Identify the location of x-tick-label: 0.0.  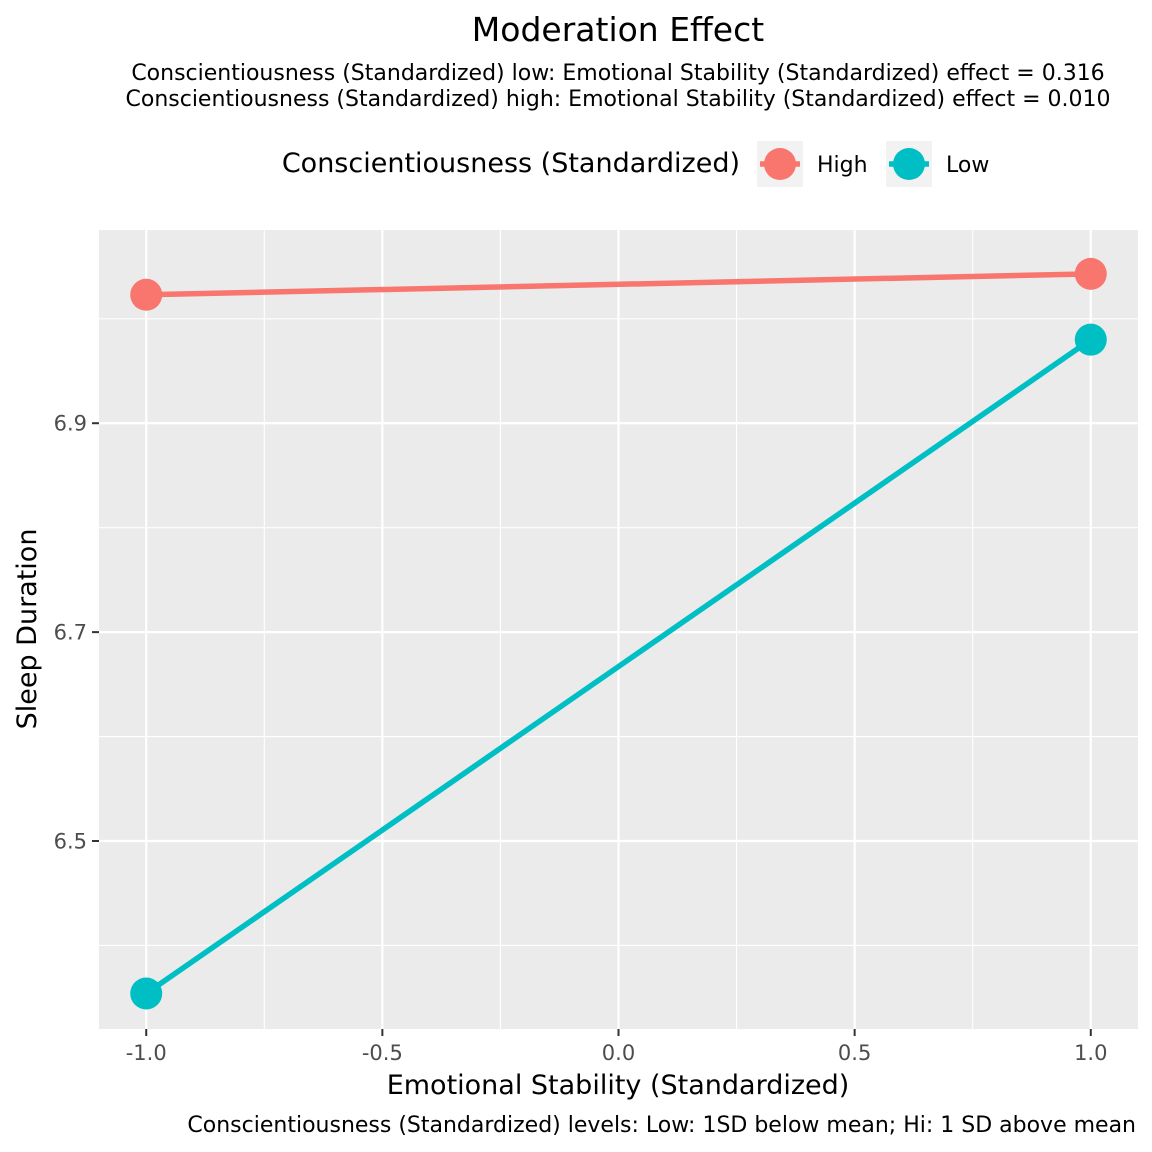
(618, 1053).